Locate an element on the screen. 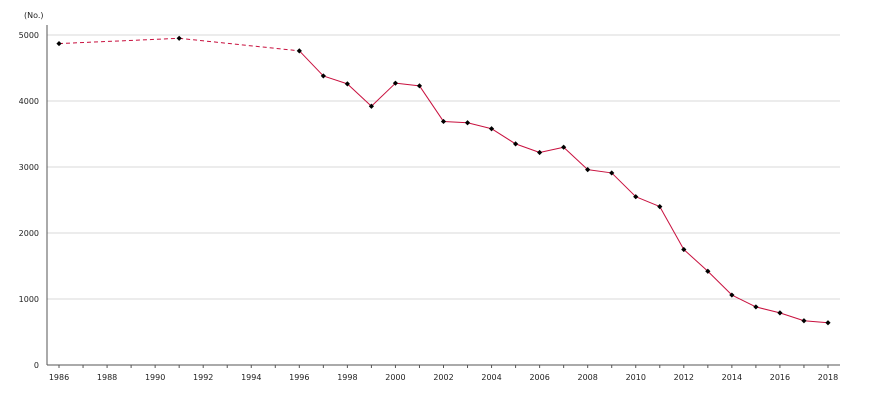  x-tick-label: 2004 is located at coordinates (491, 377).